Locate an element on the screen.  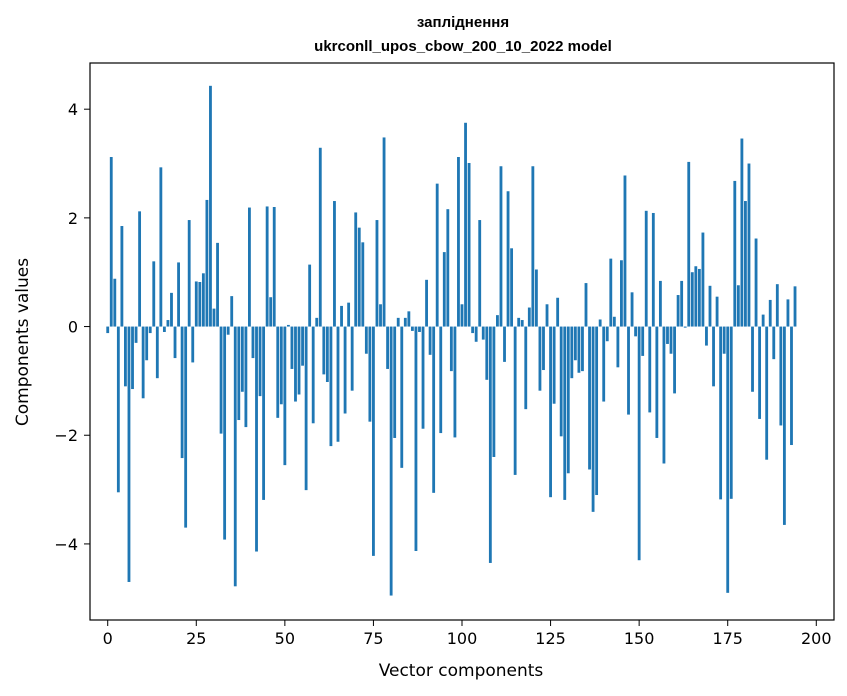
x-tick-label-175: 175 is located at coordinates (727, 638).